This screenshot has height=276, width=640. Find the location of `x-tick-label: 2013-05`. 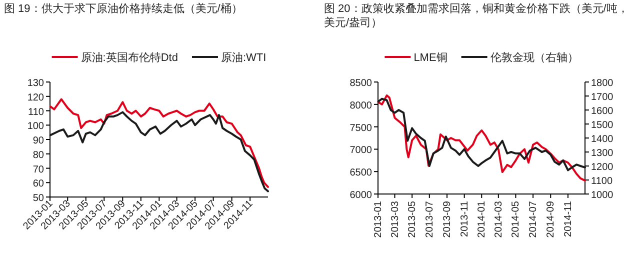

x-tick-label: 2013-05 is located at coordinates (412, 219).